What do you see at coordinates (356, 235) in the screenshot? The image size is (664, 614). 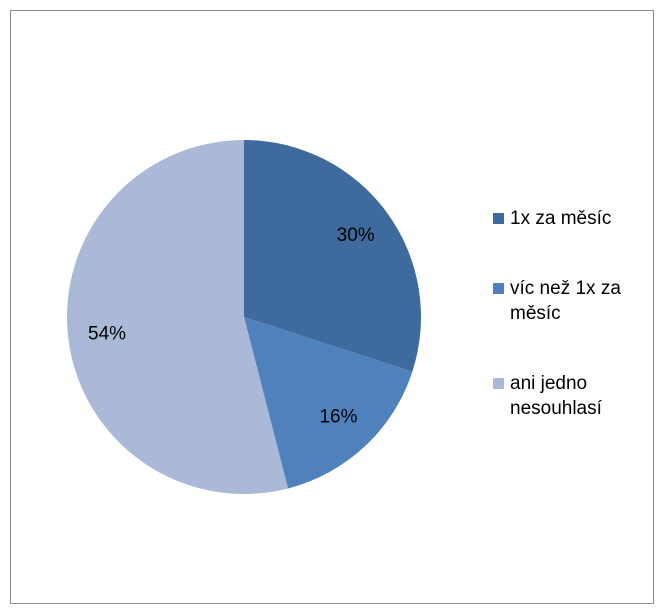 I see `data-label: 30%` at bounding box center [356, 235].